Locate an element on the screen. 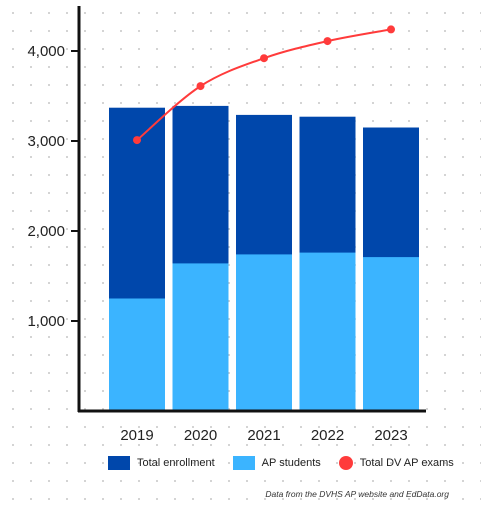 This screenshot has height=512, width=481. legend-item-ap-exams: Total DV AP exams is located at coordinates (396, 463).